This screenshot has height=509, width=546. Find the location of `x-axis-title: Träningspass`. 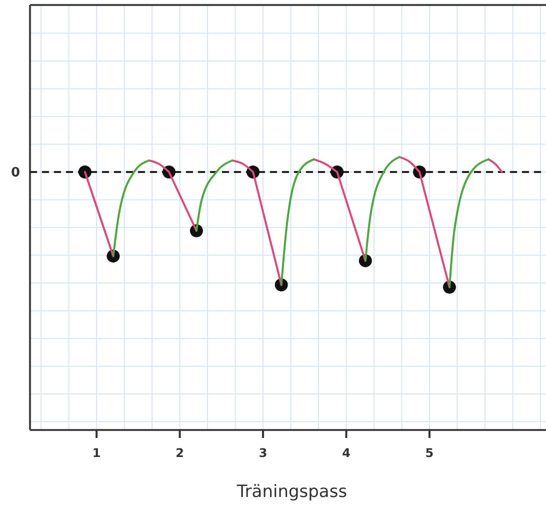

x-axis-title: Träningspass is located at coordinates (292, 492).